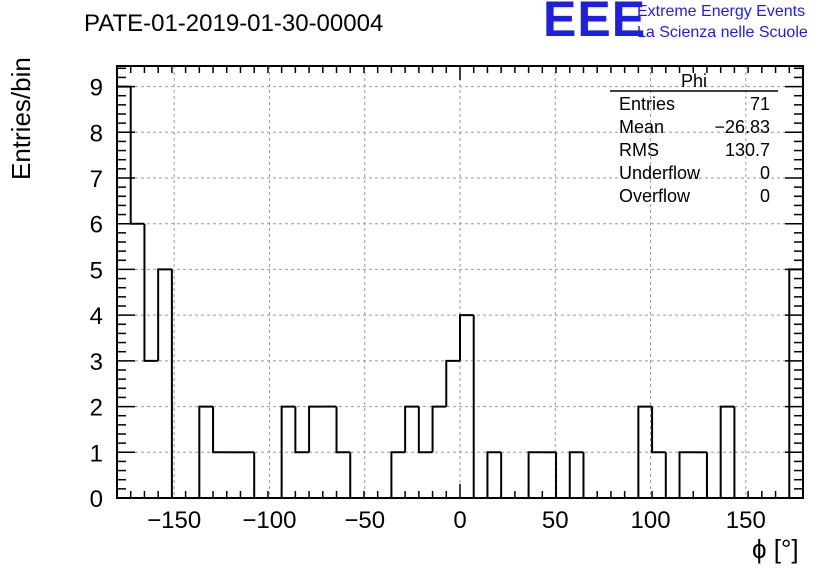 The image size is (836, 572). Describe the element at coordinates (639, 150) in the screenshot. I see `stats-label-rms: RMS` at that location.